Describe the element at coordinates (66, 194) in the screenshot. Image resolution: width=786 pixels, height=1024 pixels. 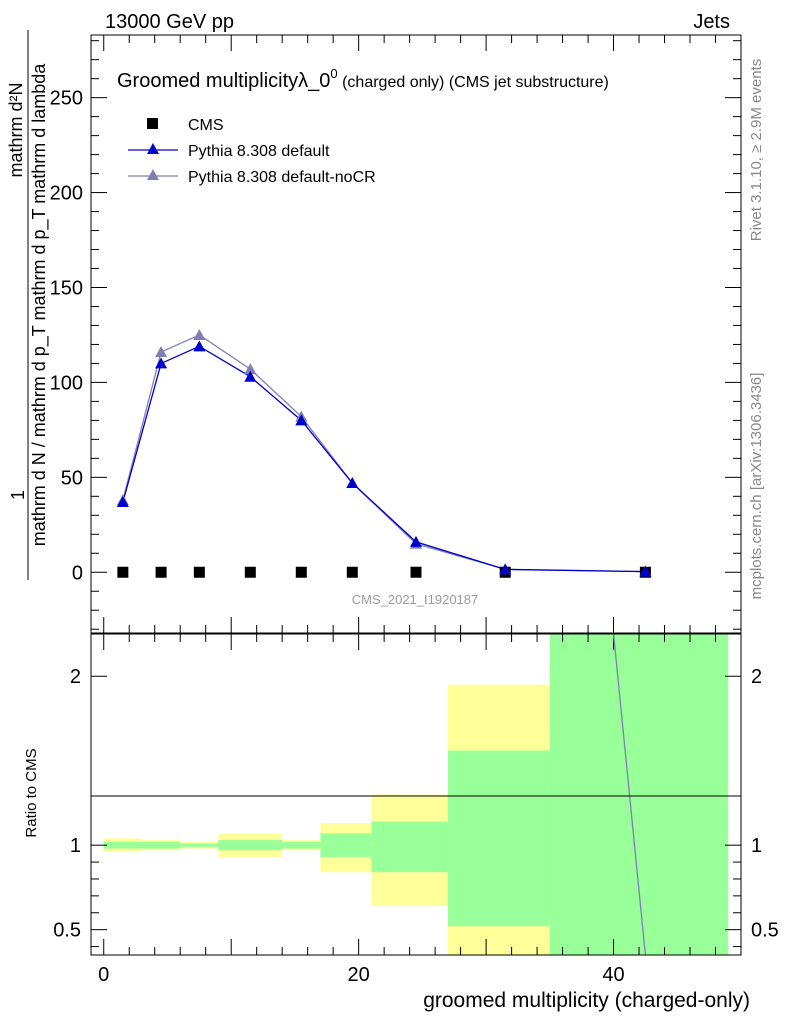
I see `main-y-tick-label: 200` at that location.